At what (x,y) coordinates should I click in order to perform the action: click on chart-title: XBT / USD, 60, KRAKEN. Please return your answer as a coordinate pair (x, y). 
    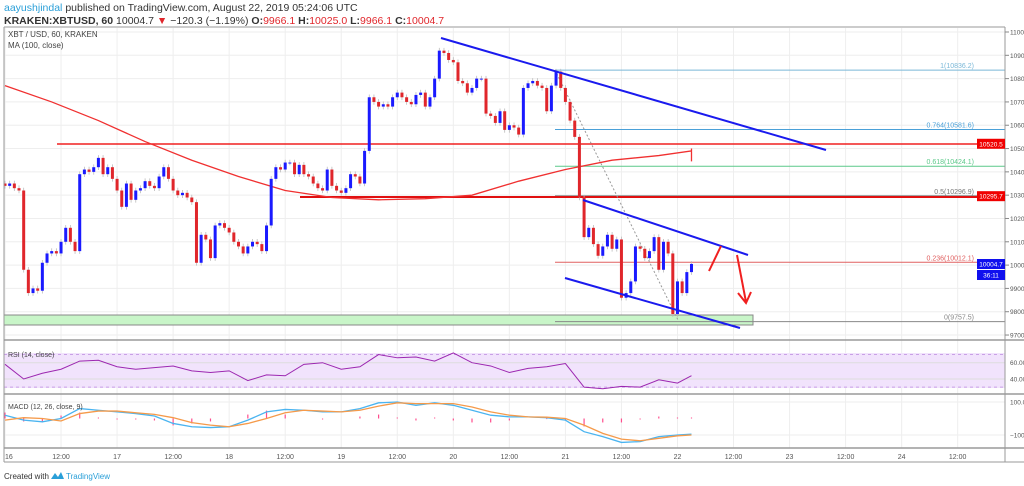
    Looking at the image, I should click on (53, 34).